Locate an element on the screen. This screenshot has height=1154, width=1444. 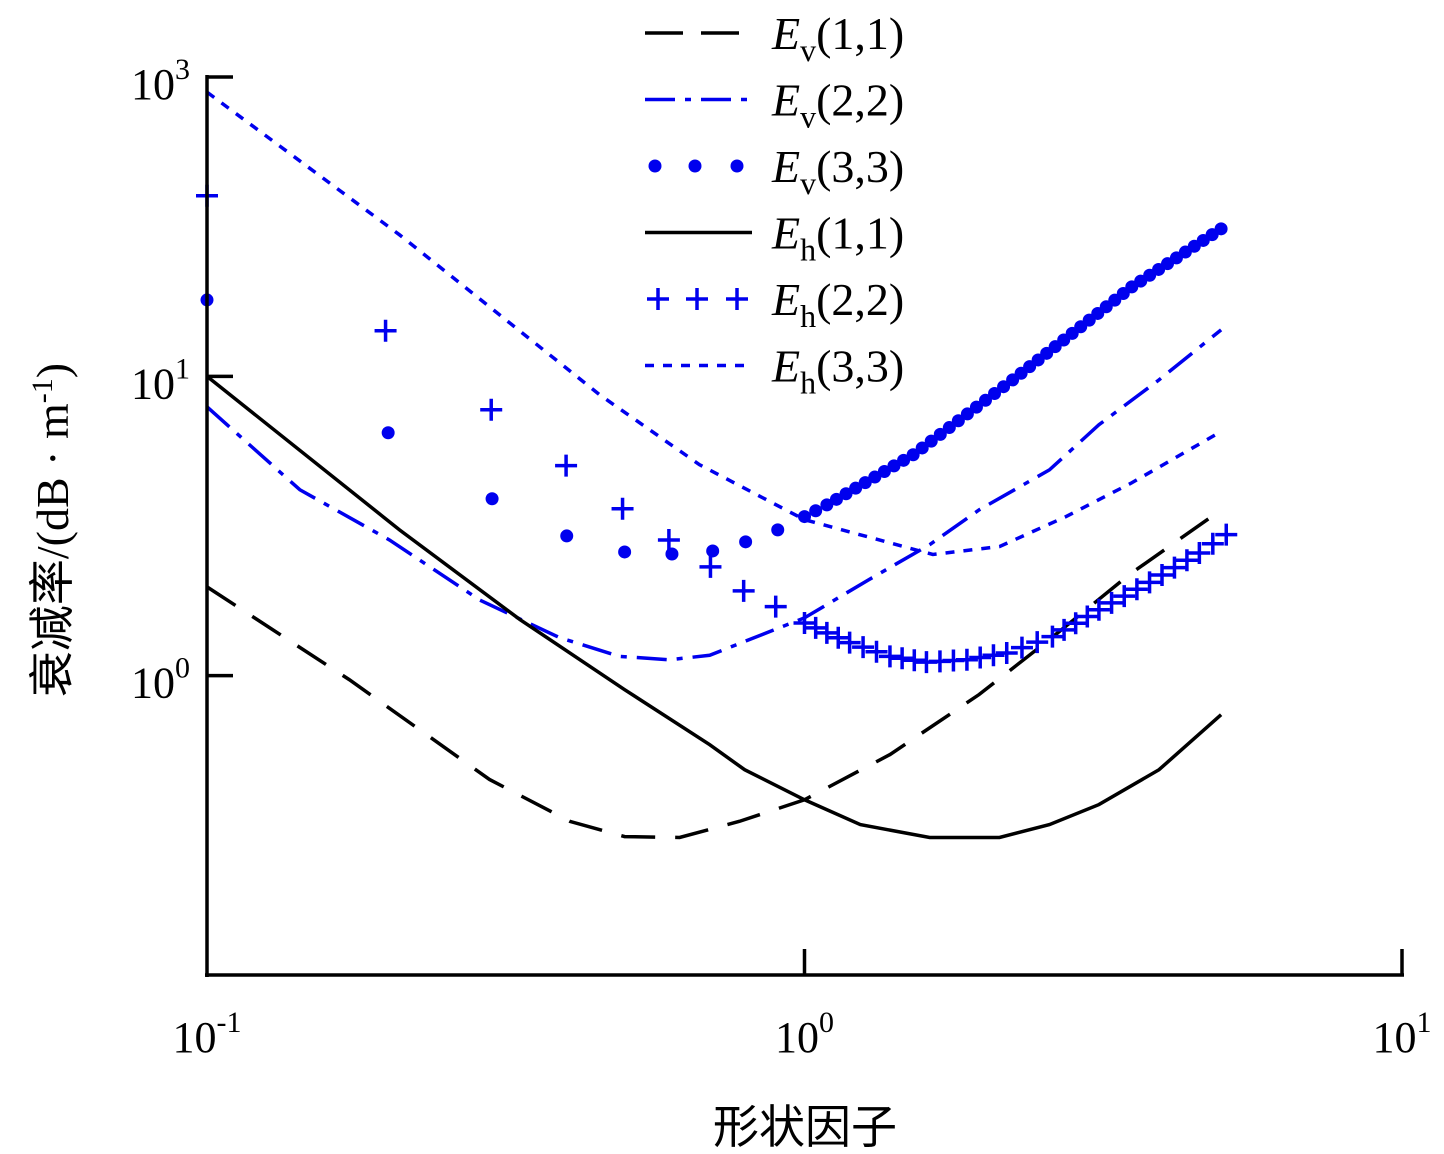
y-axis-label-close: ) is located at coordinates (52, 370).